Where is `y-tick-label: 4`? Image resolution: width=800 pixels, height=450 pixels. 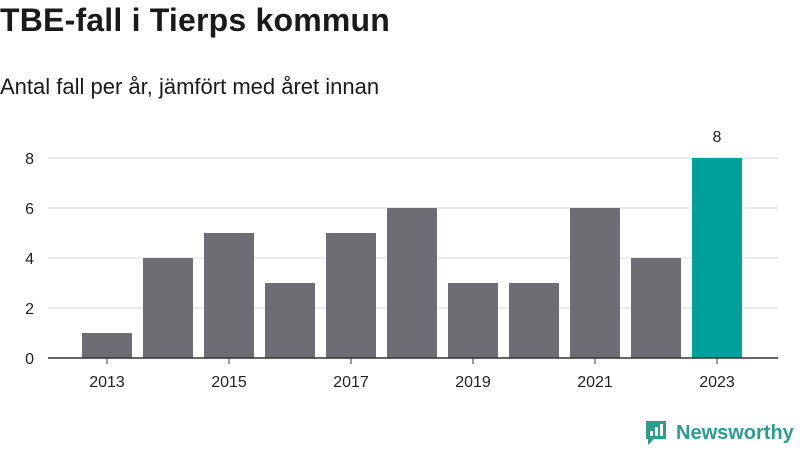 y-tick-label: 4 is located at coordinates (29, 259).